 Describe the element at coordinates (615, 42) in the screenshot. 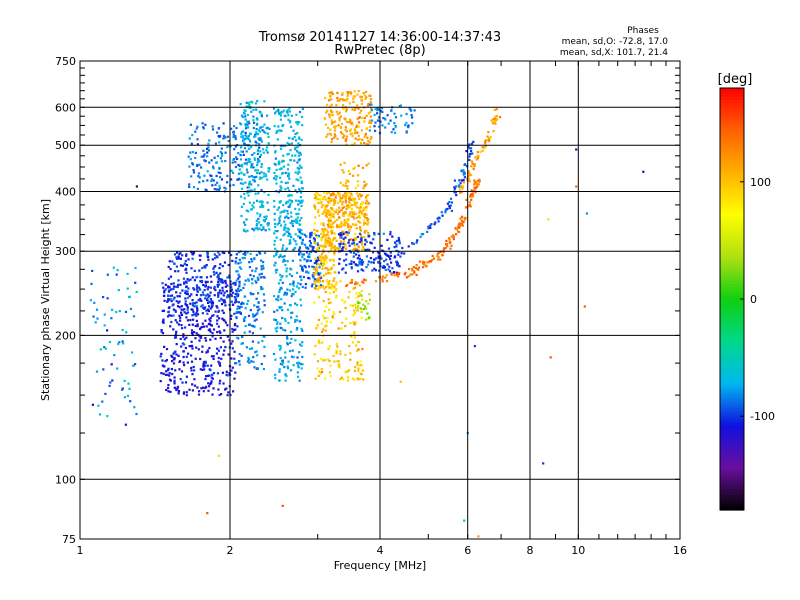

I see `phases-o-stats: mean, sd,O: -72.8, 17.0` at that location.